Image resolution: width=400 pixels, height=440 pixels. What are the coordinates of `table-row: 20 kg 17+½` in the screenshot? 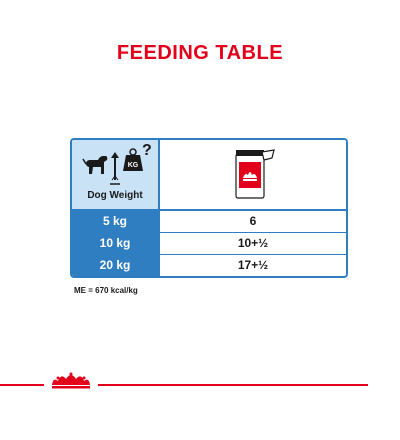 It's located at (209, 265).